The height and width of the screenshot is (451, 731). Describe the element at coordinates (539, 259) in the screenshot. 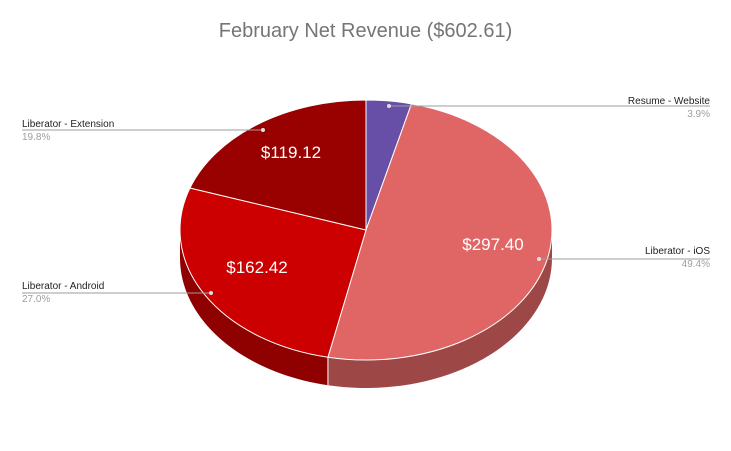

I see `leader-dot-liberator-ios` at that location.